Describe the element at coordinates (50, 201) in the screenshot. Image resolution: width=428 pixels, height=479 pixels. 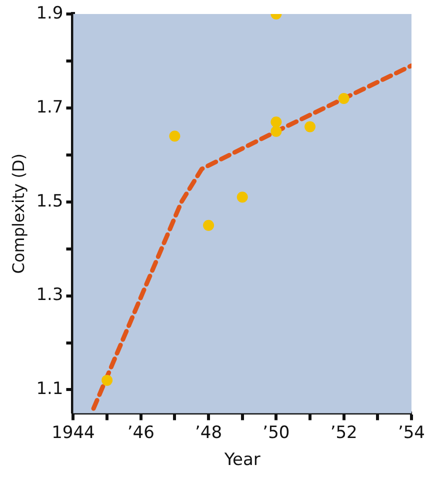
I see `y-tick-label: 1.5` at that location.